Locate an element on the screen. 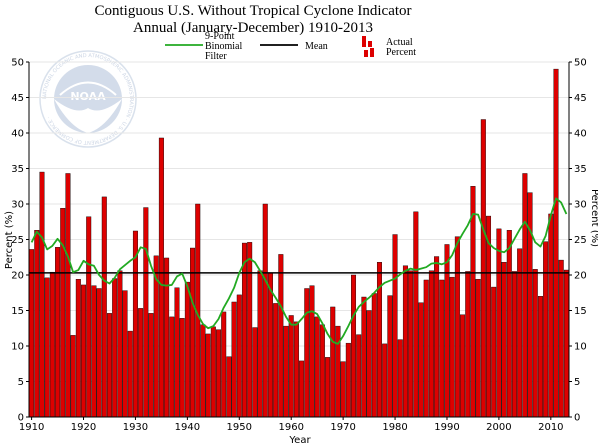  bar-1943 is located at coordinates (203, 371).